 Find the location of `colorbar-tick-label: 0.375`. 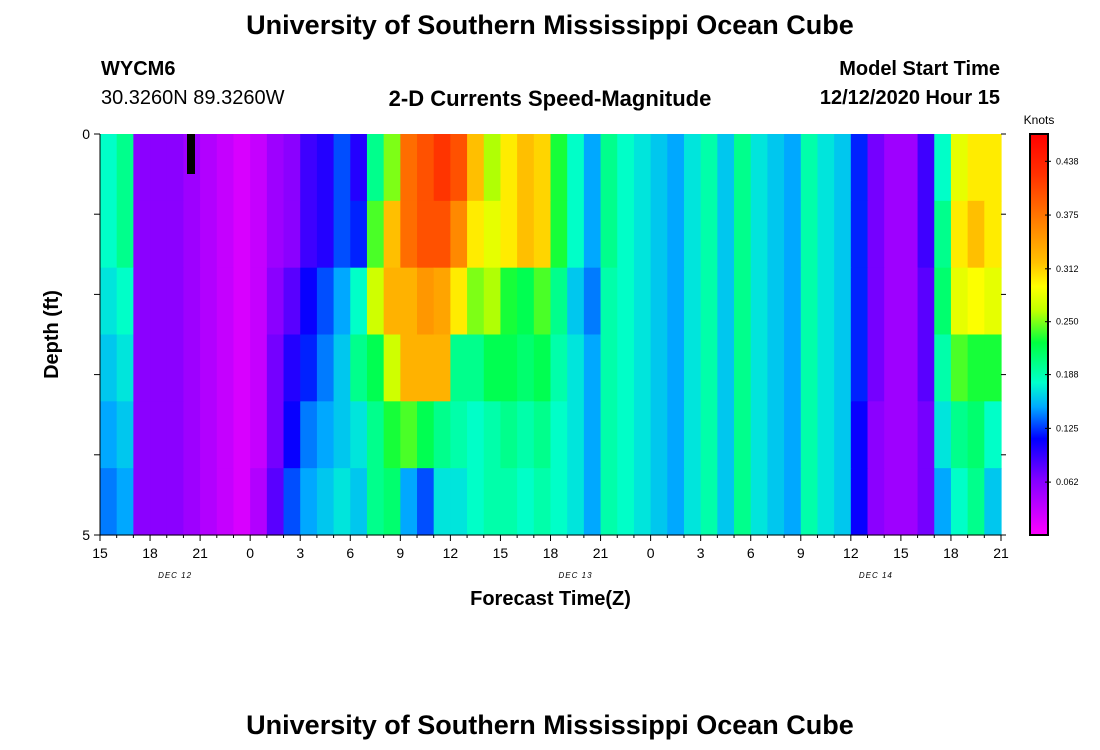

colorbar-tick-label: 0.375 is located at coordinates (1067, 215).